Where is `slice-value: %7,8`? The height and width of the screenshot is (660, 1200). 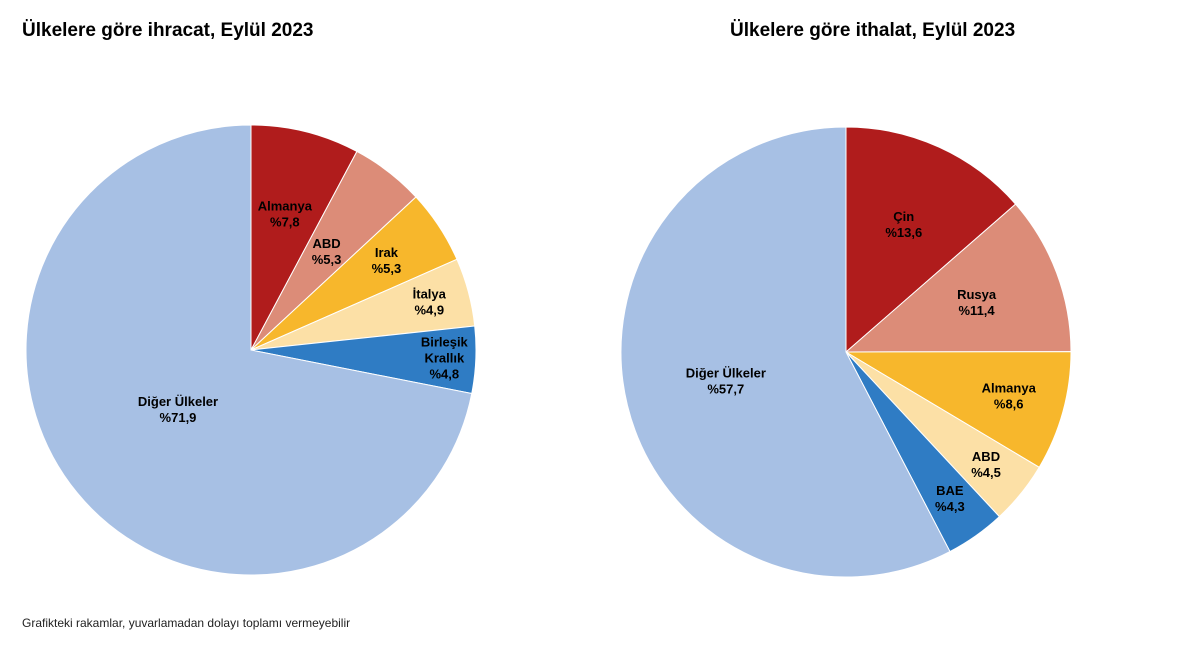
slice-value: %7,8 is located at coordinates (285, 222).